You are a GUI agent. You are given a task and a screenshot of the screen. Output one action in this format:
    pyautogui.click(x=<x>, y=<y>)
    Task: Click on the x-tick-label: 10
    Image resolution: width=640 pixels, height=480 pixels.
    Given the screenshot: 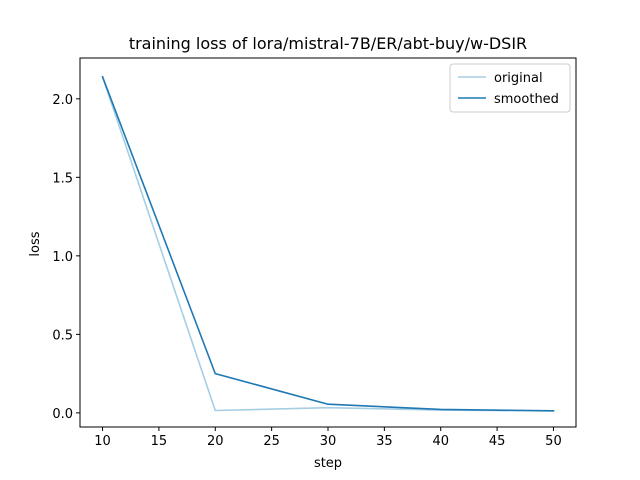 What is the action you would take?
    pyautogui.click(x=102, y=441)
    